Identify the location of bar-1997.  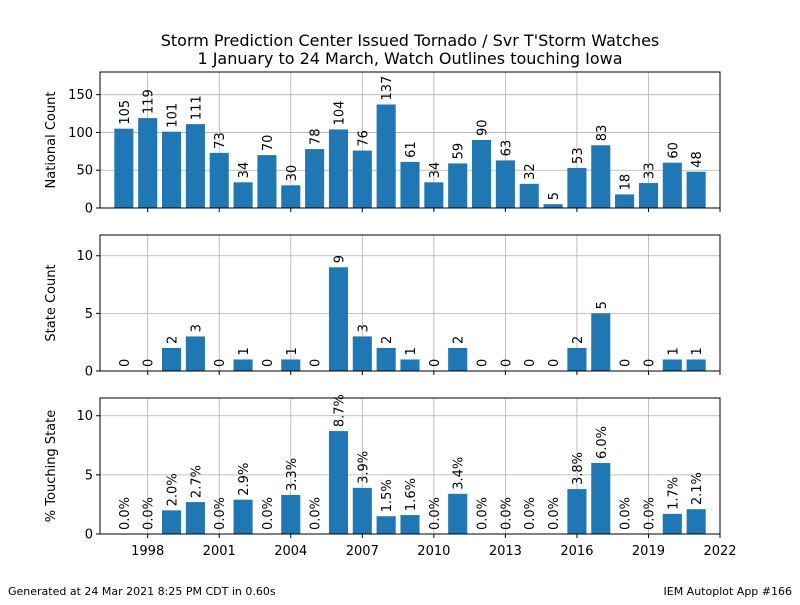
(124, 168).